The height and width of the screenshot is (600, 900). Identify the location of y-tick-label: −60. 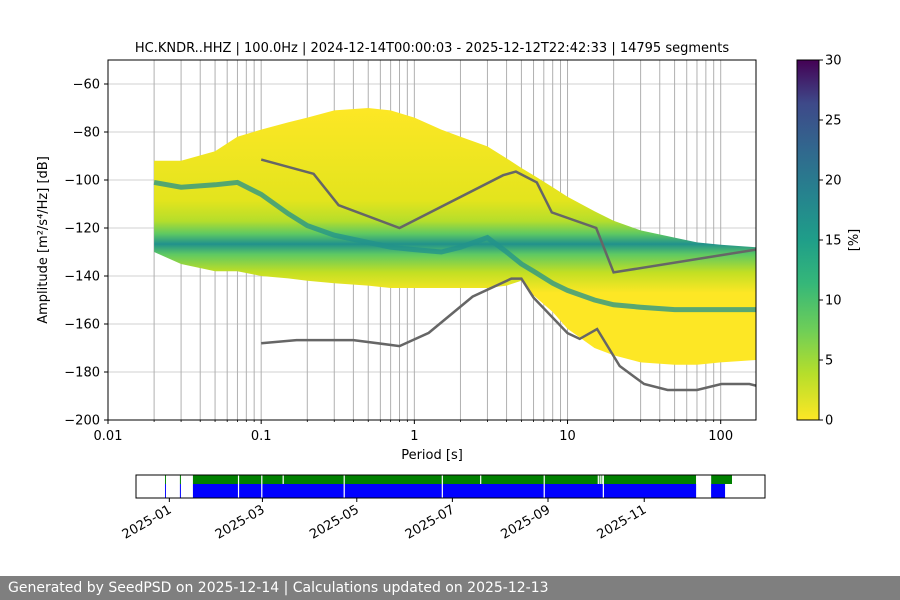
(86, 85).